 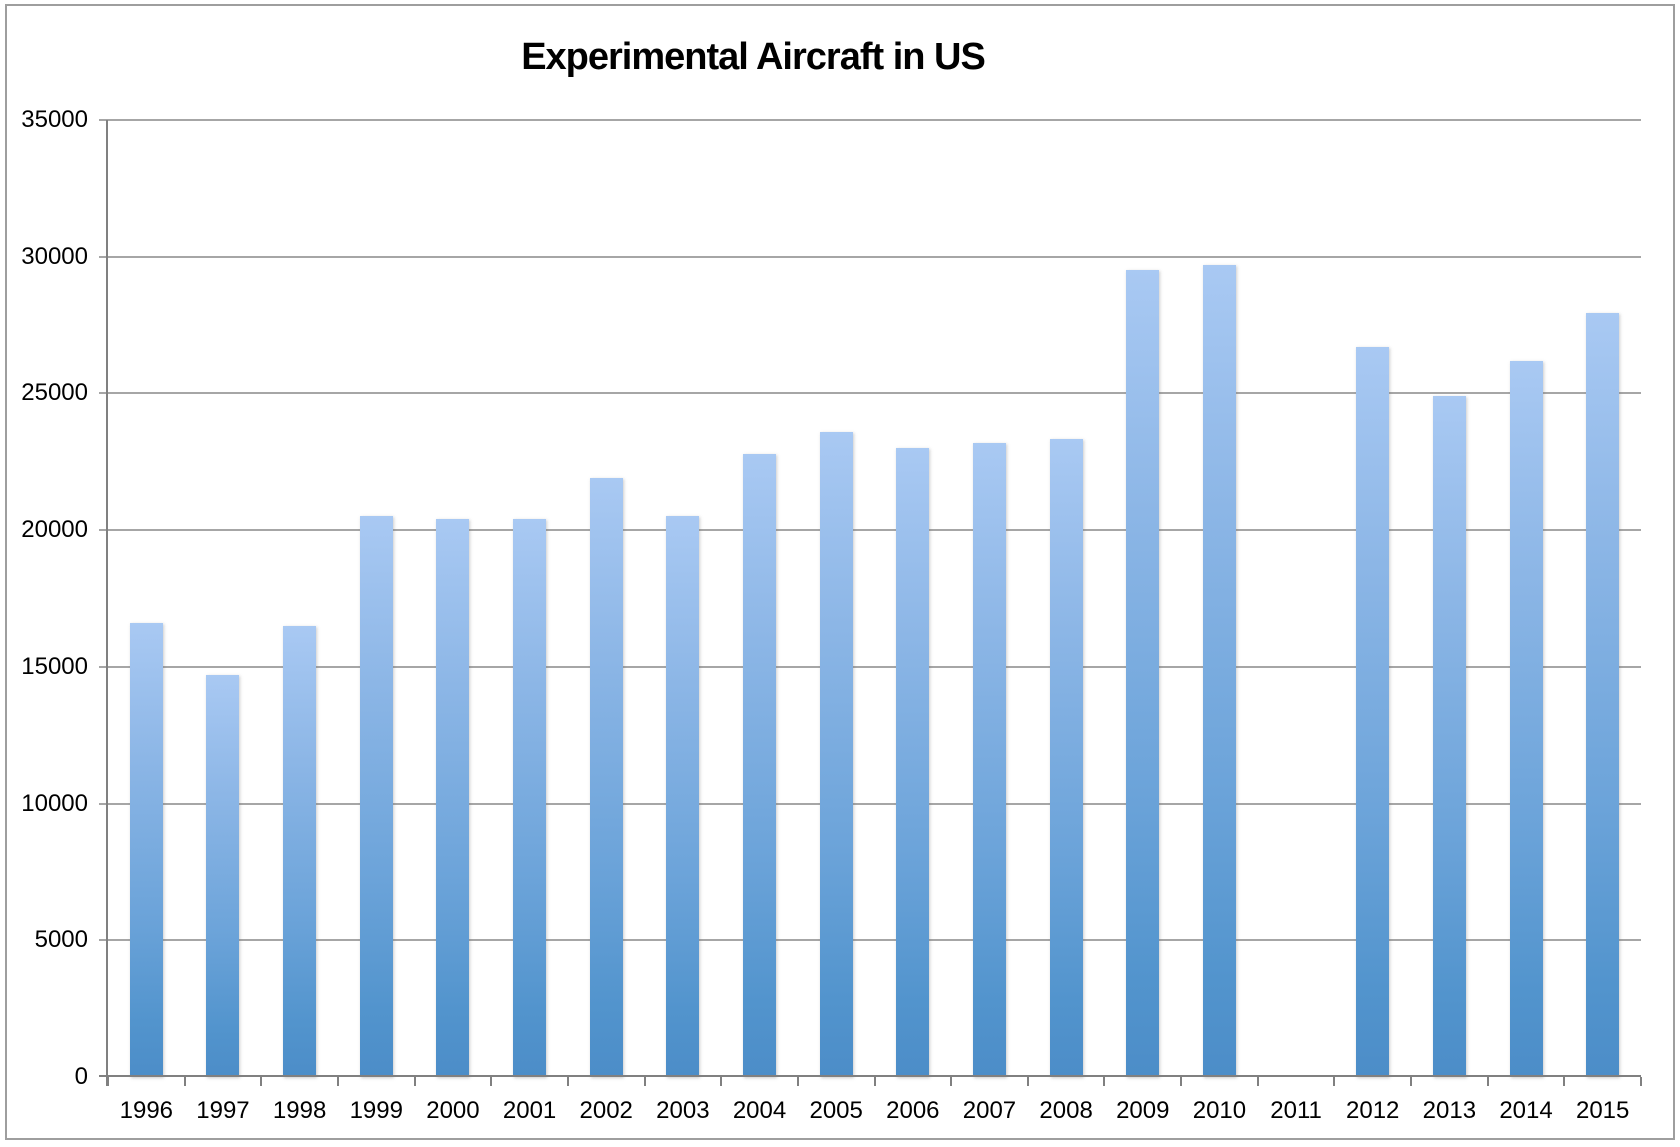 What do you see at coordinates (759, 1110) in the screenshot?
I see `x-tick-label-2004: 2004` at bounding box center [759, 1110].